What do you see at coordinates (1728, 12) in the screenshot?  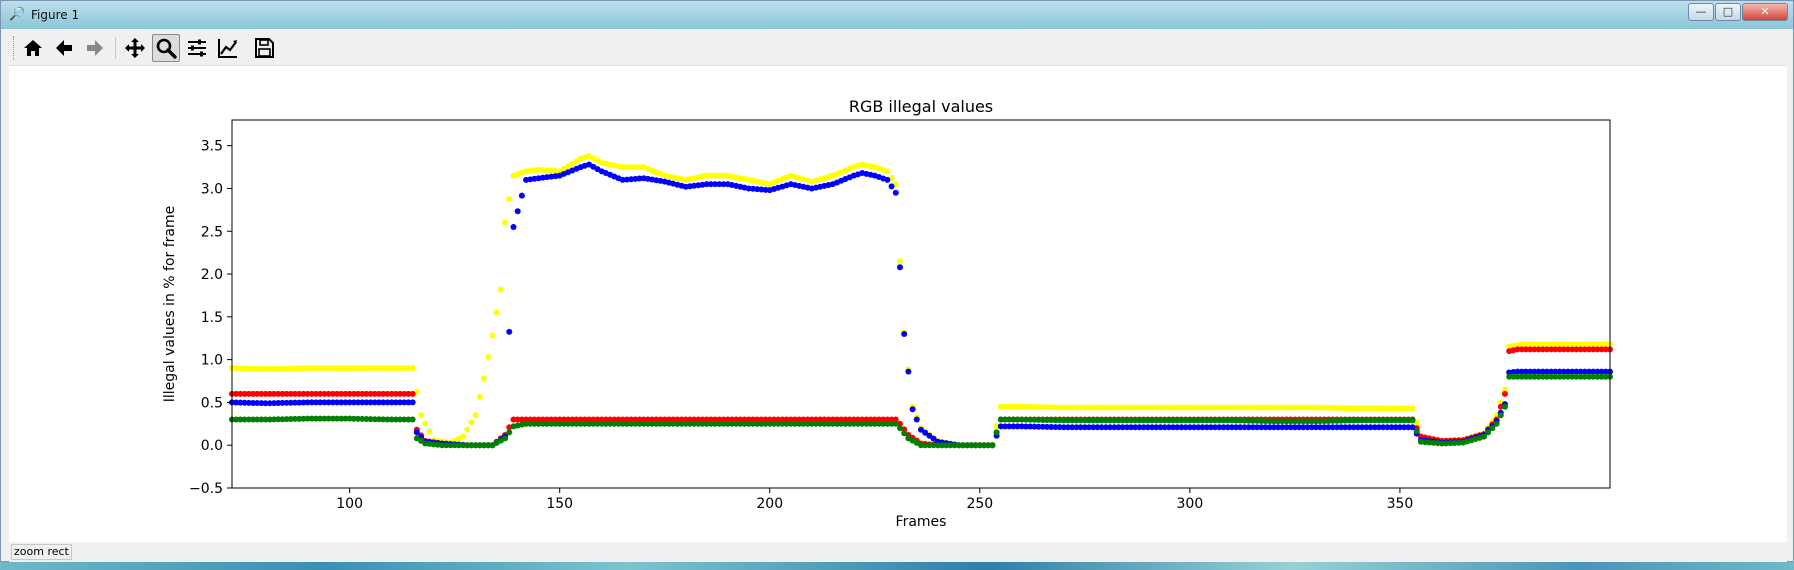 I see `maximize-button: □` at bounding box center [1728, 12].